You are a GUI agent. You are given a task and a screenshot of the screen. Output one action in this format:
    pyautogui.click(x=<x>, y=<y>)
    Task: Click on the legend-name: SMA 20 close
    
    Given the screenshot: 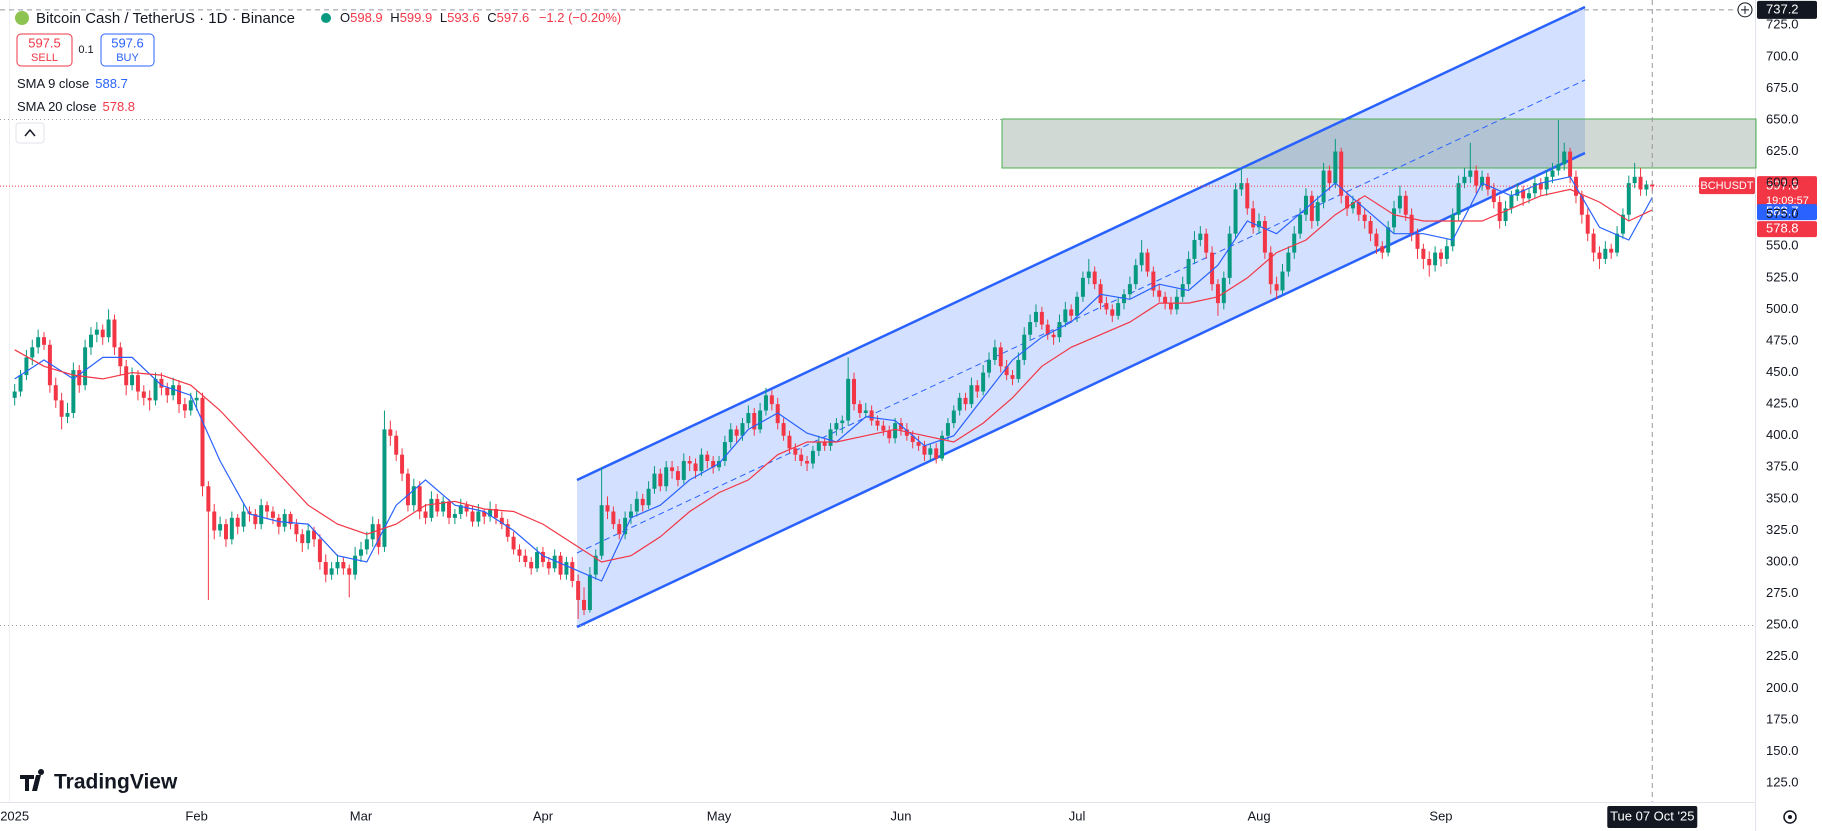 What is the action you would take?
    pyautogui.click(x=57, y=106)
    